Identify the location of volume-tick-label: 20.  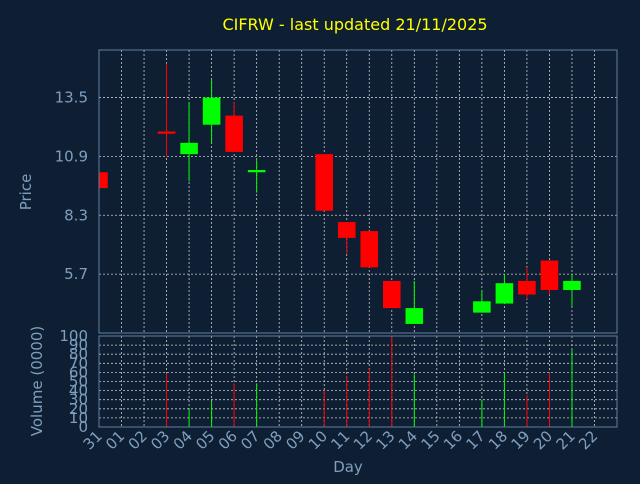
(78, 409).